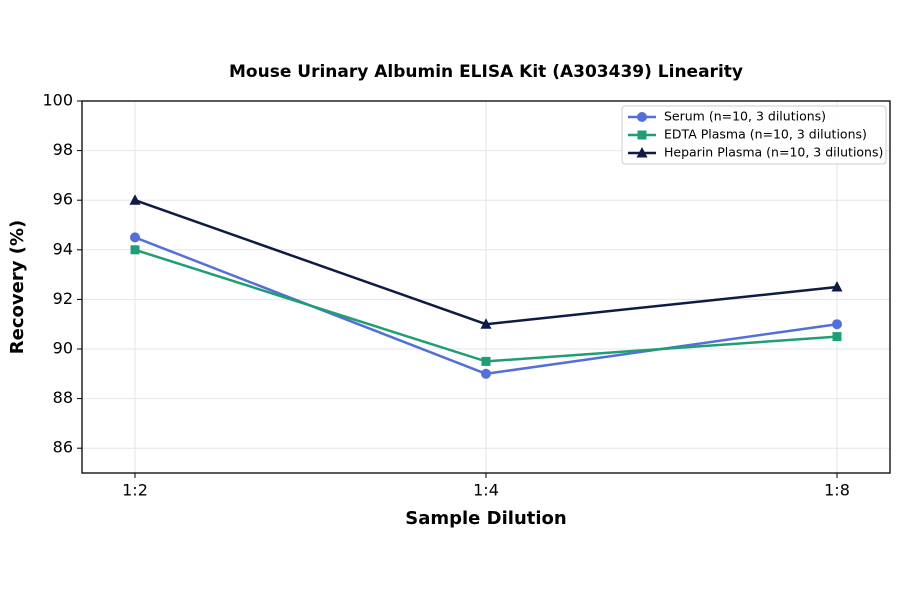 This screenshot has height=594, width=900. I want to click on y-tick-label: 90, so click(63, 348).